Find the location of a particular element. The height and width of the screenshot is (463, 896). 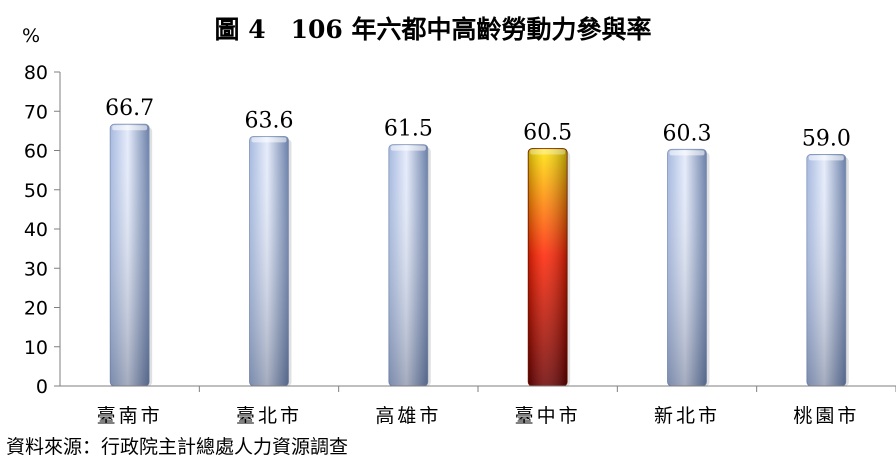

bar-2: 63.6 is located at coordinates (269, 247).